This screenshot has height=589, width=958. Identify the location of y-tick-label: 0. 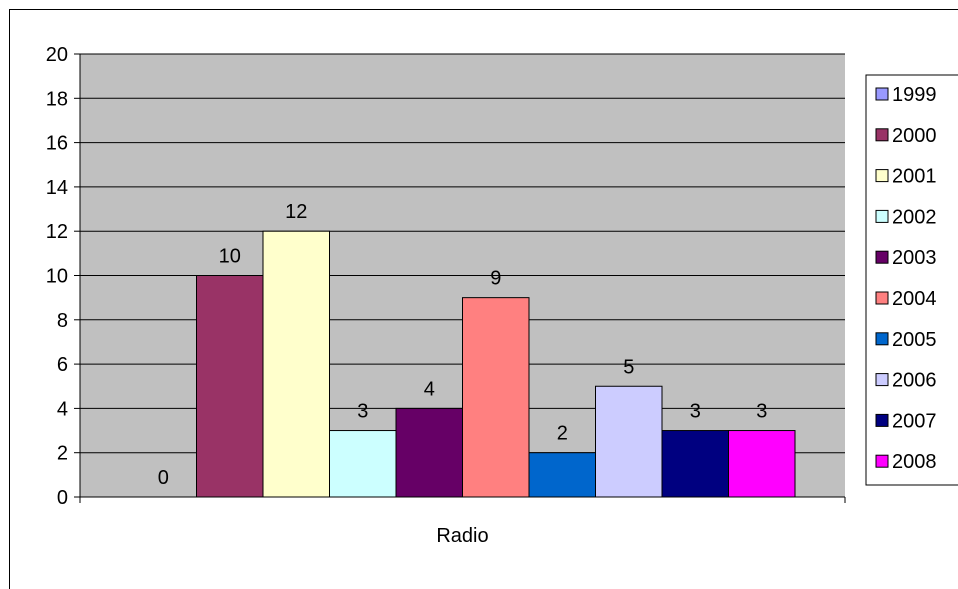
(62, 498).